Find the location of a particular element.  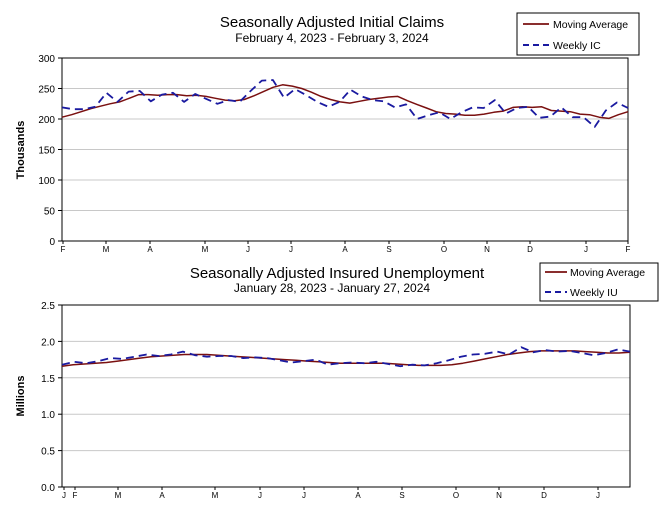

y-tick-label: 2.0 is located at coordinates (48, 342).